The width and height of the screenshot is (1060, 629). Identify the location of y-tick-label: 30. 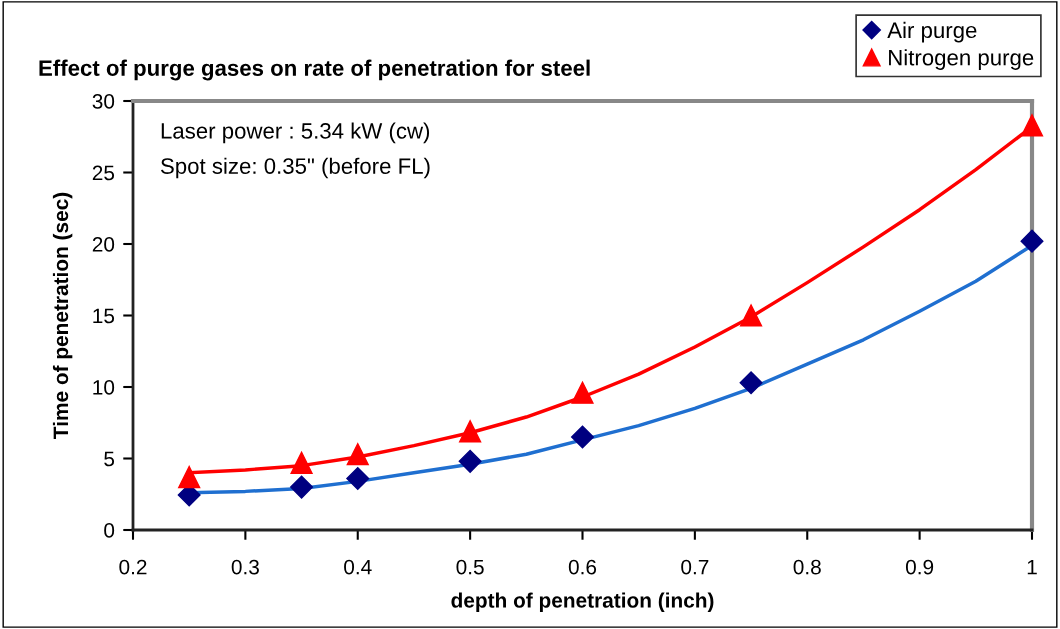
(103, 101).